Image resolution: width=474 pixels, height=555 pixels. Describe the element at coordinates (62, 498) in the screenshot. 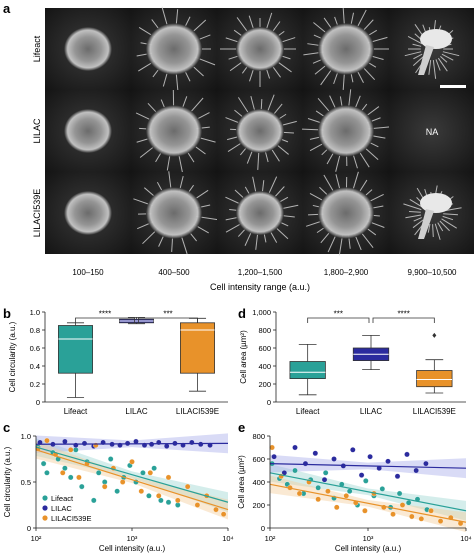

I see `legend-label: Lifeact` at that location.